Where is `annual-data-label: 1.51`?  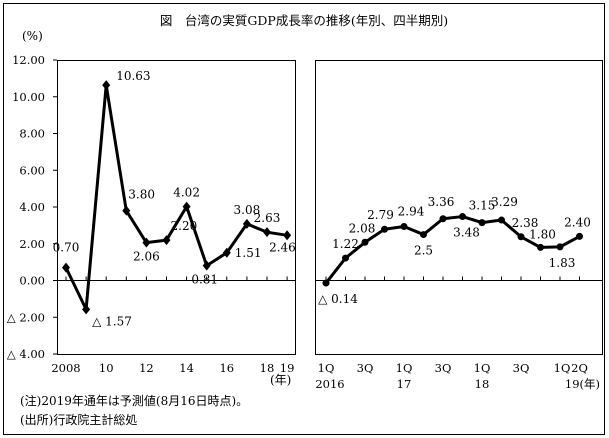
annual-data-label: 1.51 is located at coordinates (248, 253).